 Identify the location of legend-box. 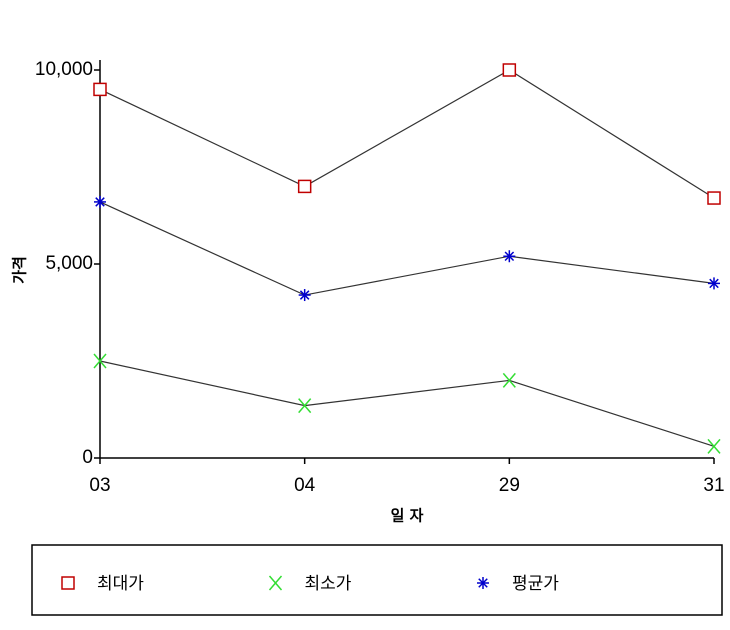
(377, 580).